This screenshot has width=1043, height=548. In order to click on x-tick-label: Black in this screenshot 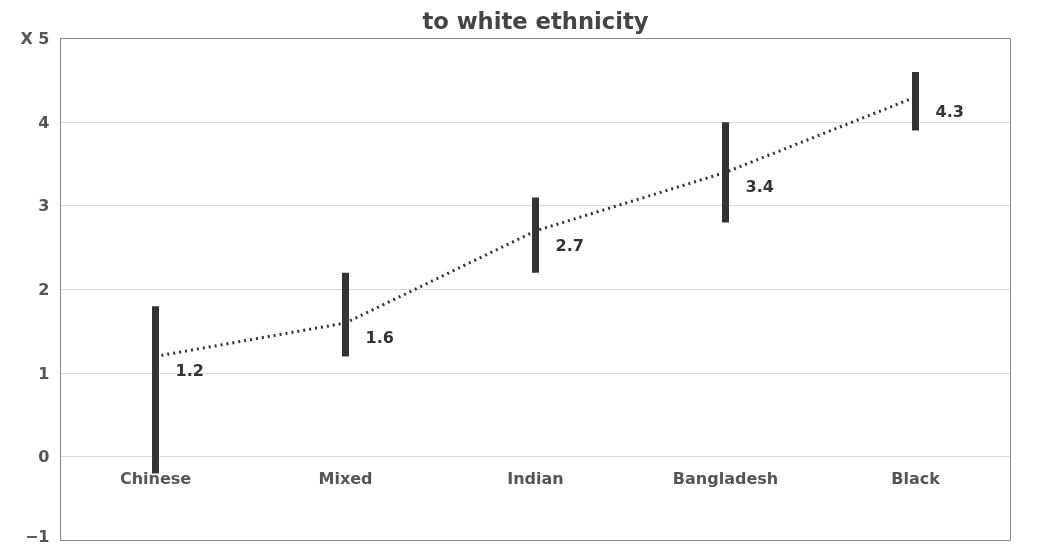, I will do `click(916, 478)`.